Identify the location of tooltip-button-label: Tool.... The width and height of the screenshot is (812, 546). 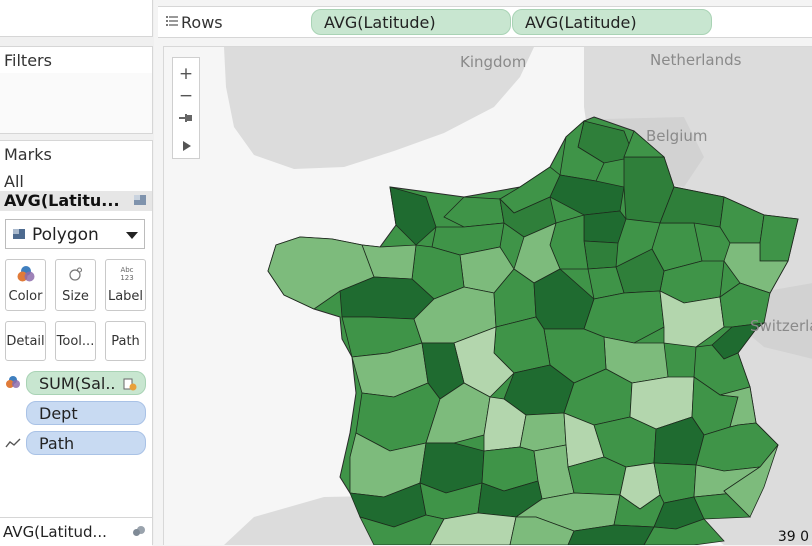
(75, 341).